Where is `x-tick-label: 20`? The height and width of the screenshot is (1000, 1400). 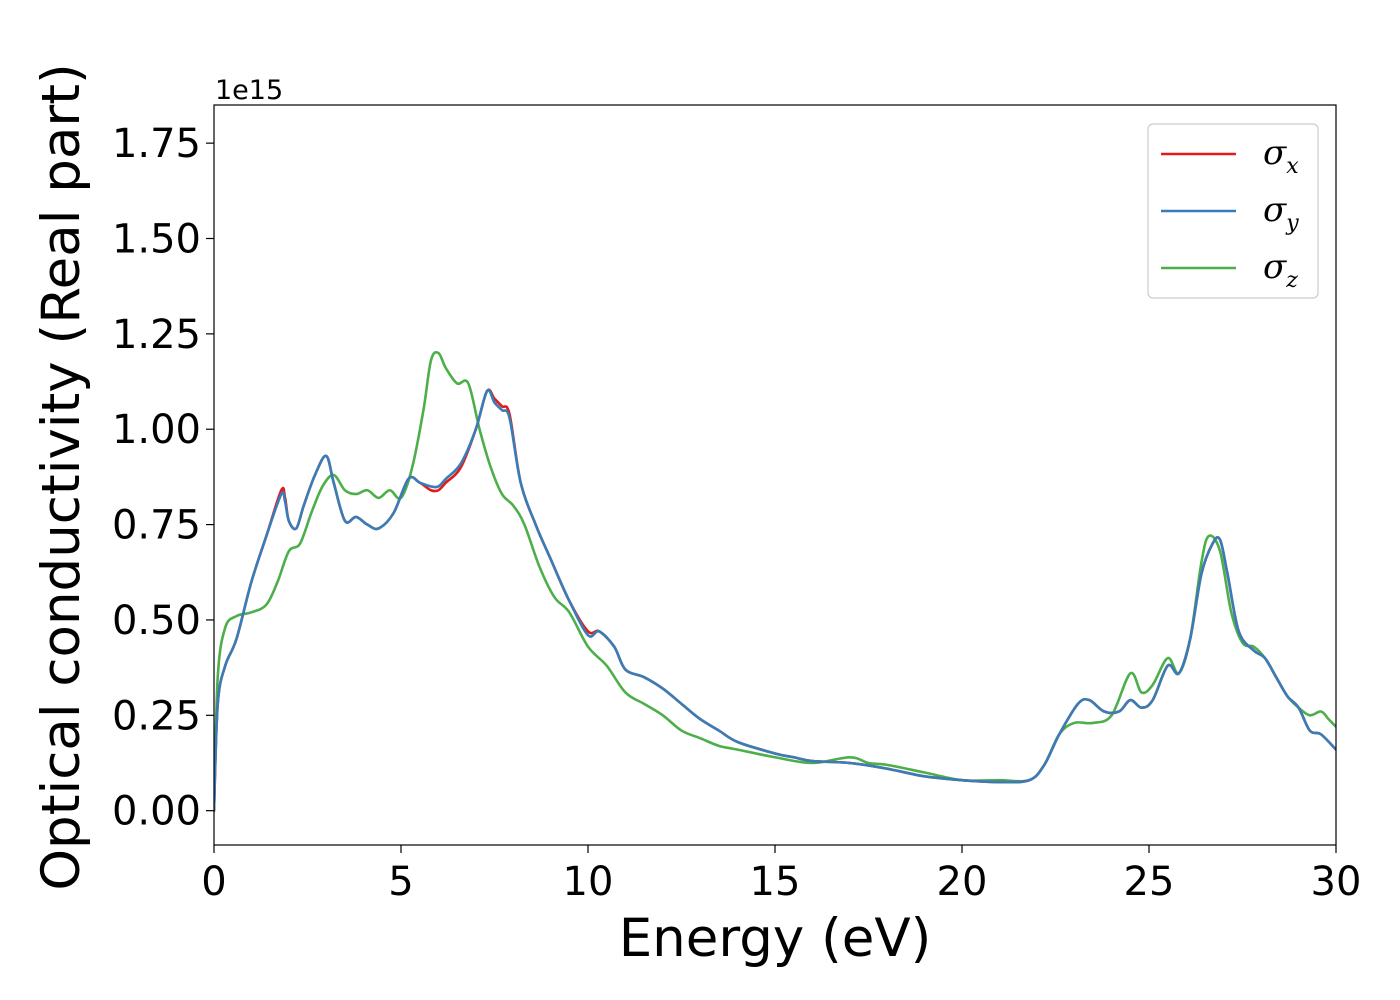 x-tick-label: 20 is located at coordinates (962, 882).